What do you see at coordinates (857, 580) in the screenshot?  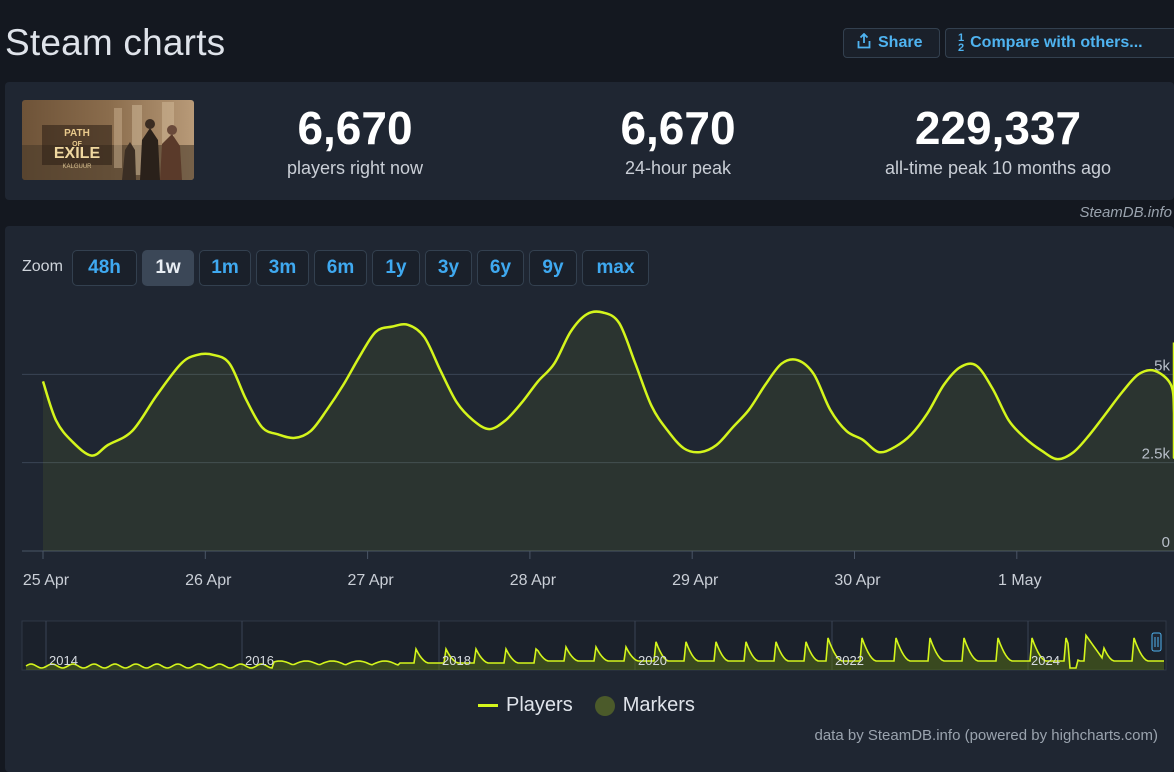 I see `x-tick-label: 30 Apr` at bounding box center [857, 580].